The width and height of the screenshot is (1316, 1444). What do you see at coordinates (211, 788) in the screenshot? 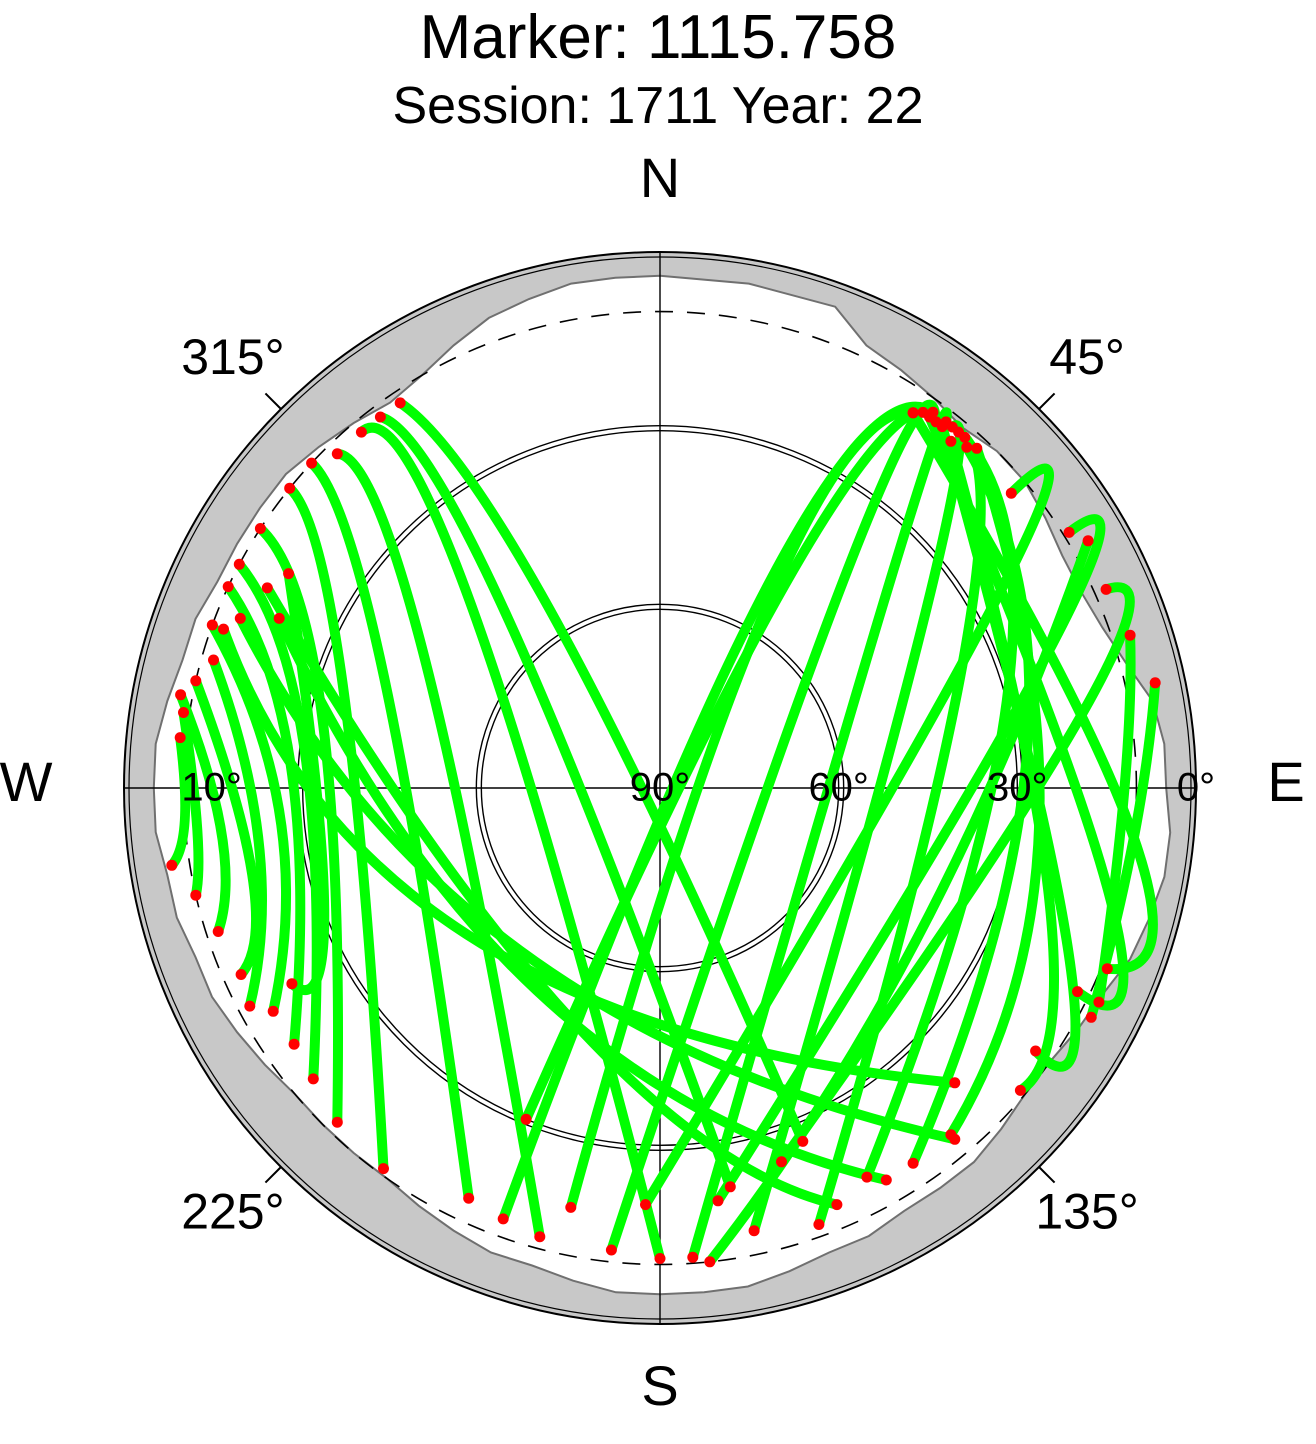
I see `elevation-label-10-west: 10°` at bounding box center [211, 788].